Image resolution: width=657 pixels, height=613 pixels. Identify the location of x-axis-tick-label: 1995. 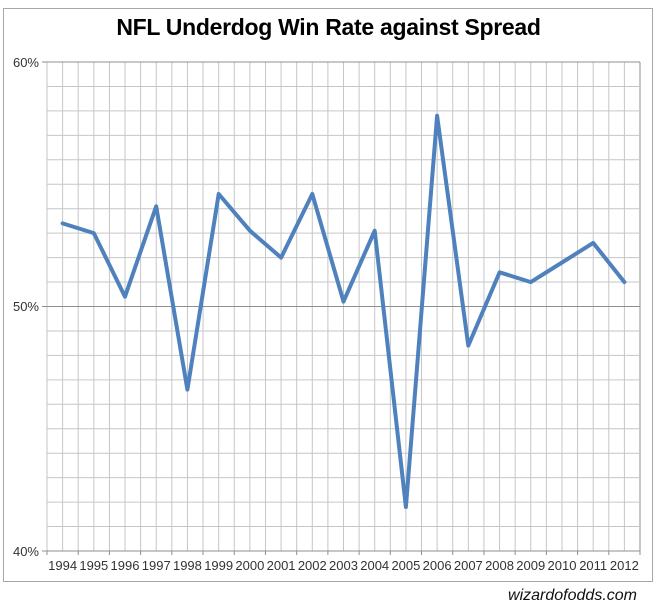
(94, 565).